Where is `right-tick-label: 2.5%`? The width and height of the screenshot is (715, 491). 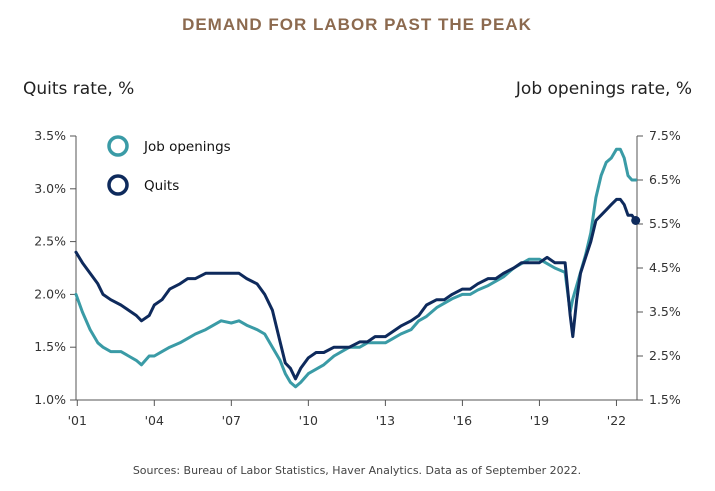 right-tick-label: 2.5% is located at coordinates (665, 355).